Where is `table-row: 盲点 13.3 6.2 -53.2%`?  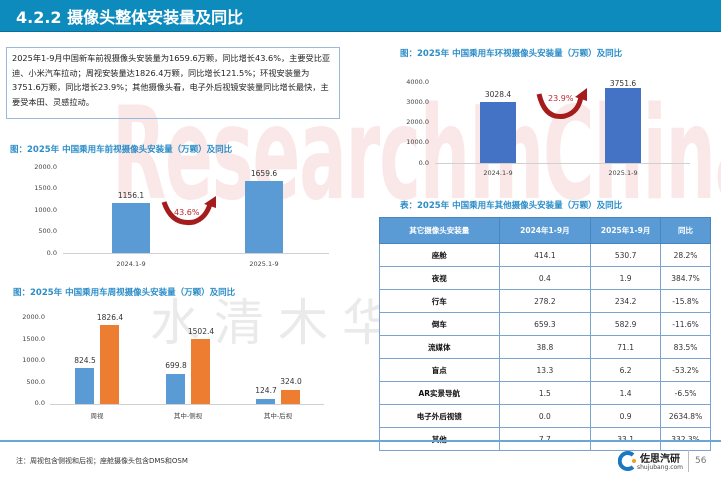 table-row: 盲点 13.3 6.2 -53.2% is located at coordinates (545, 370).